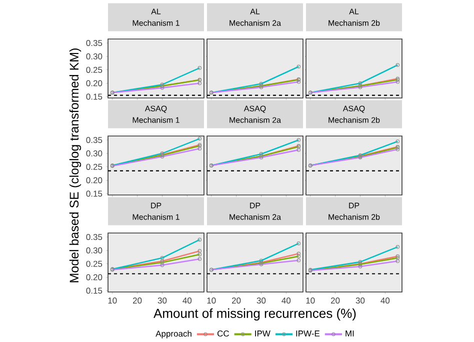 This screenshot has width=474, height=342. Describe the element at coordinates (75, 165) in the screenshot. I see `y-axis-title: Model based SE (cloglog transformed KM)` at that location.